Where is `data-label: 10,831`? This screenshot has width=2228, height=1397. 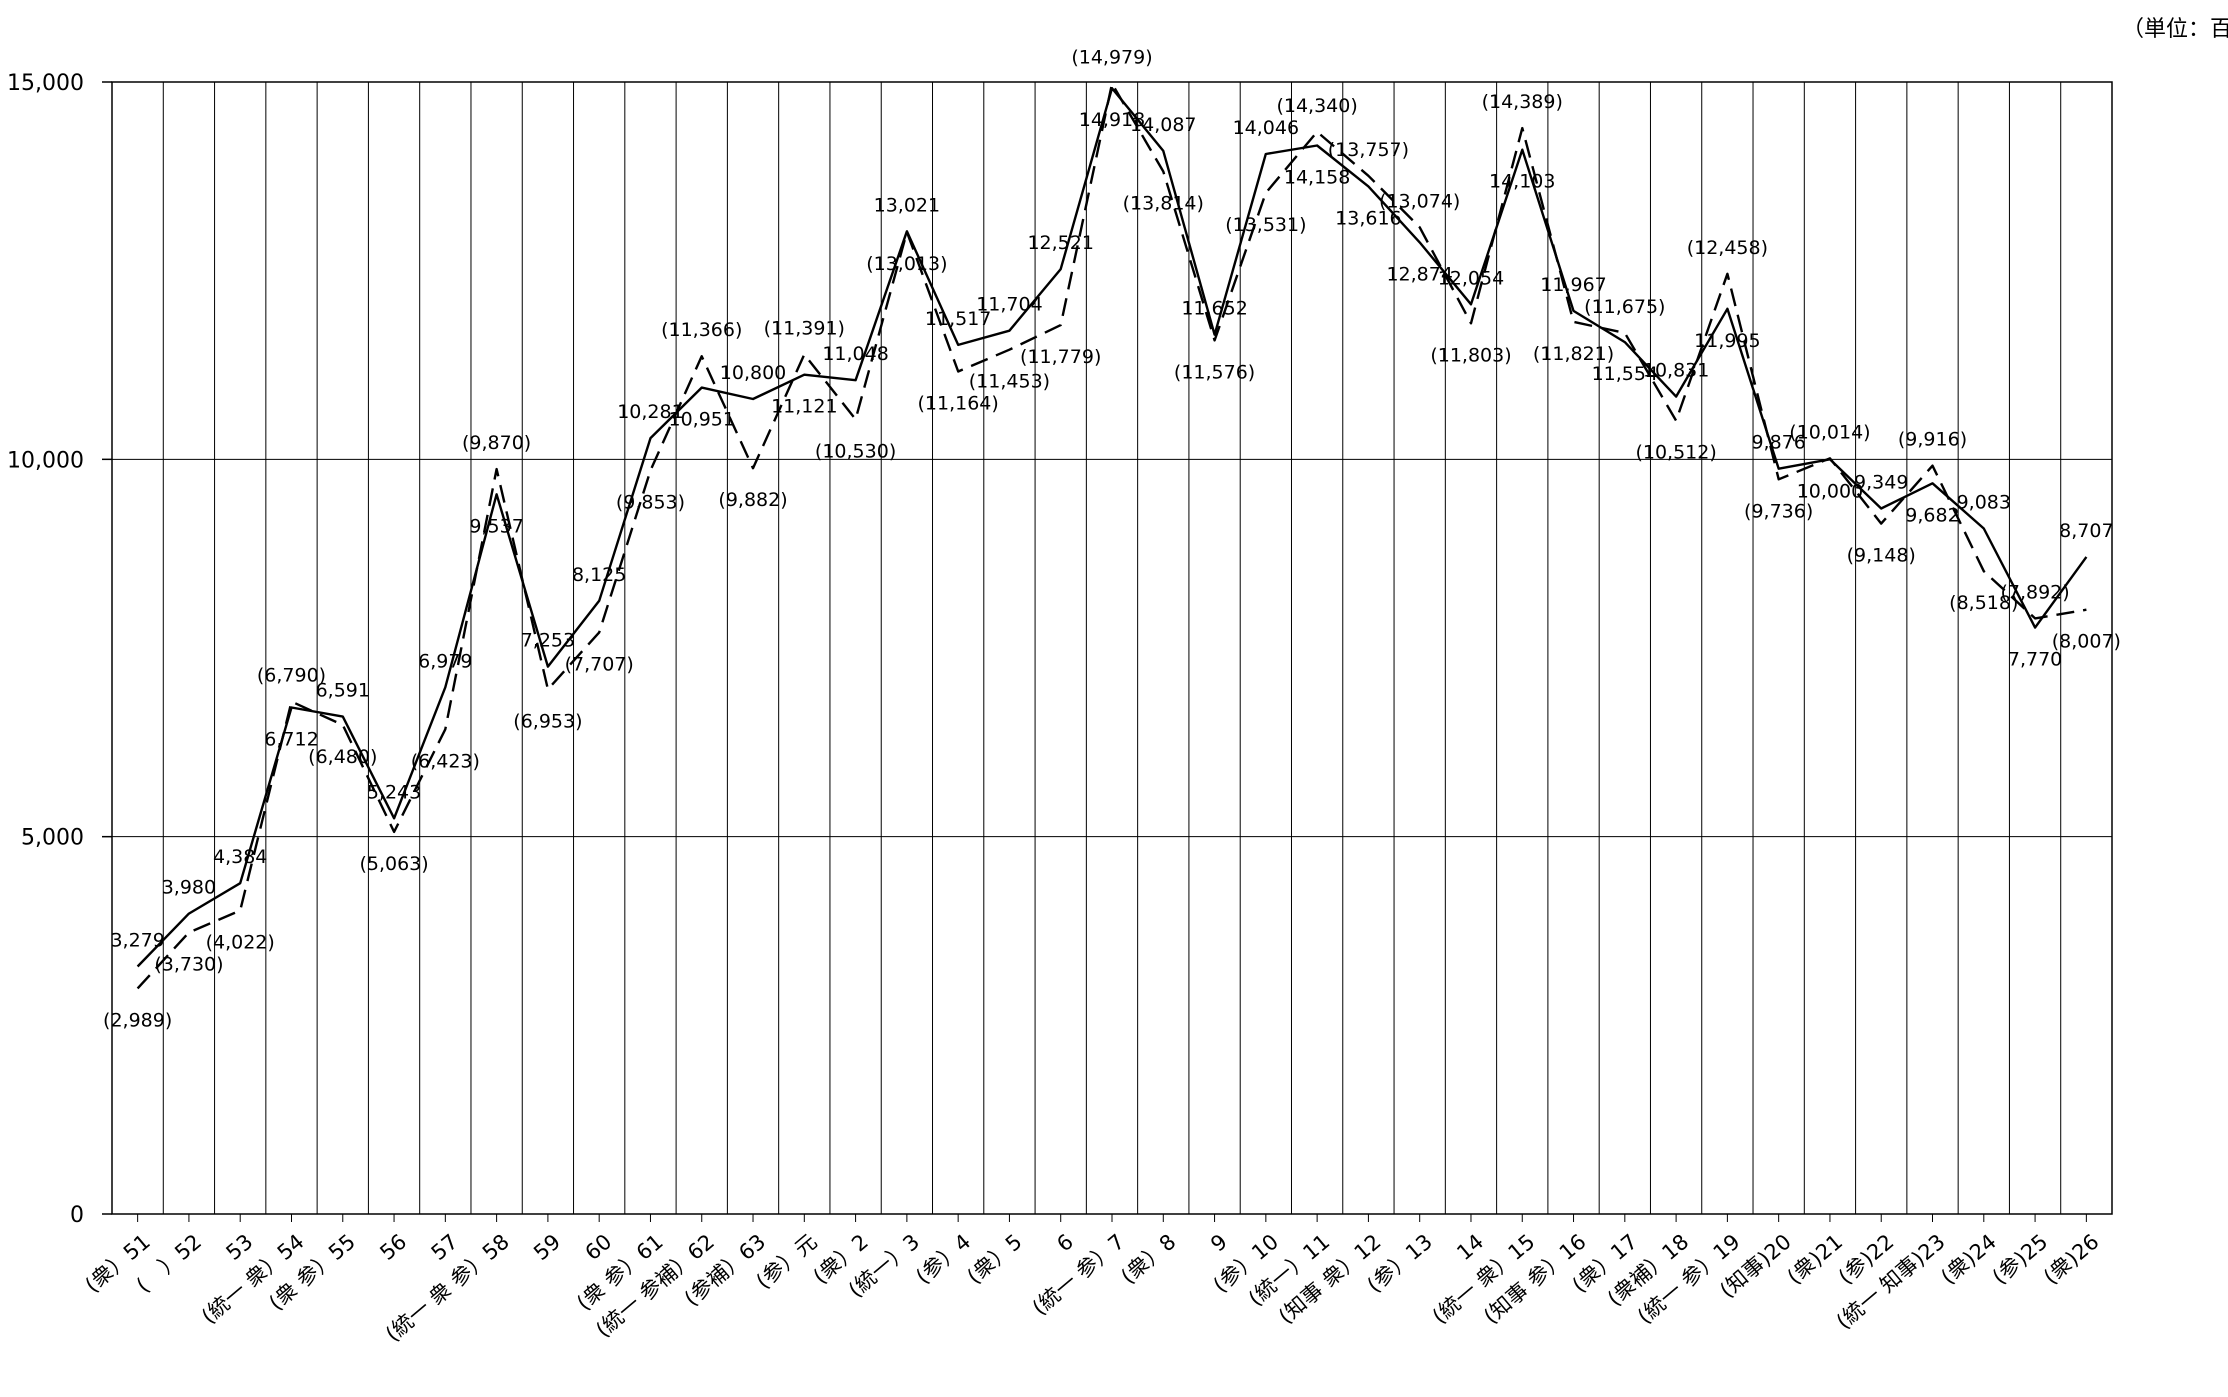 data-label: 10,831 is located at coordinates (1676, 371).